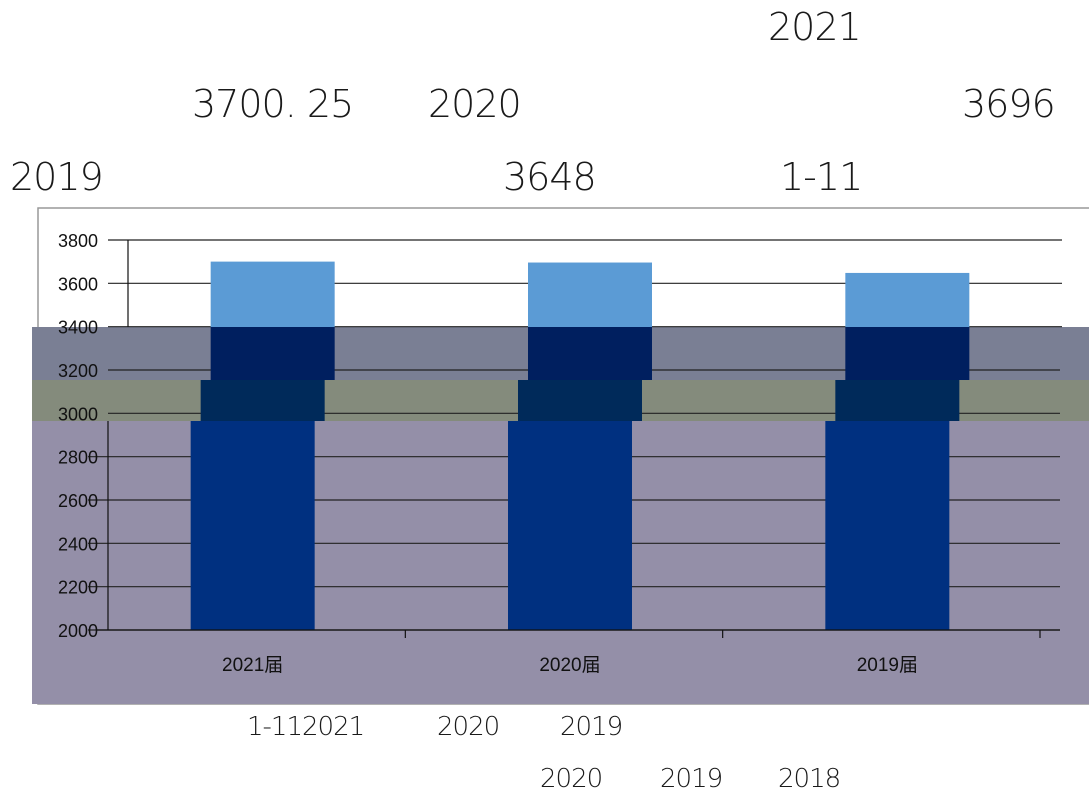 This screenshot has width=1089, height=794. Describe the element at coordinates (306, 727) in the screenshot. I see `footer-range-years: 1-112021` at that location.